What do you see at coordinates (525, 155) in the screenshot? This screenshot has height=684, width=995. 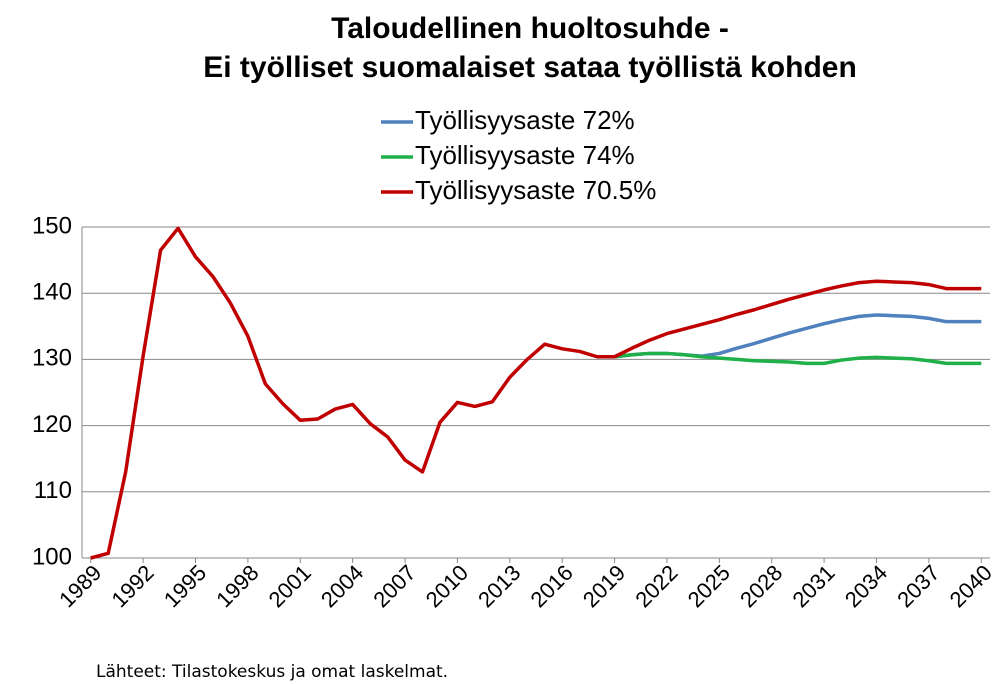 I see `legend-label: Työllisyysaste 74%` at bounding box center [525, 155].